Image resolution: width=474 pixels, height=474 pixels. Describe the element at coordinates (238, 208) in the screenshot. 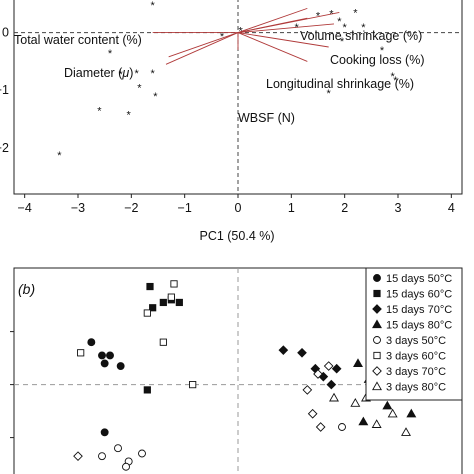

I see `x-tick-label: 0` at that location.